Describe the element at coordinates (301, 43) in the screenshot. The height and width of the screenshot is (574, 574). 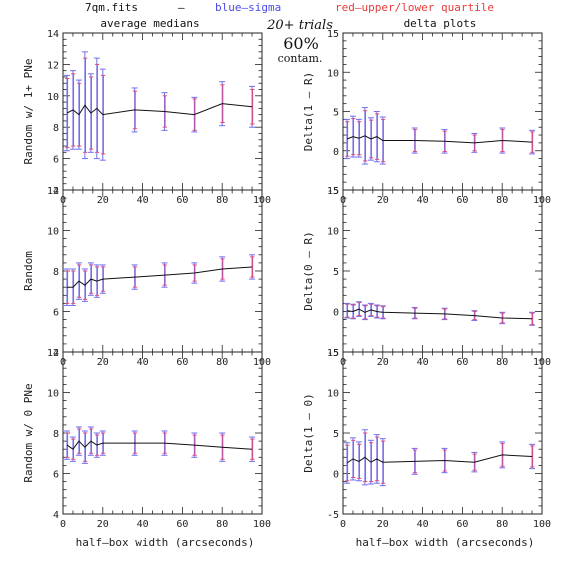
I see `contamination-percent: 60%` at that location.